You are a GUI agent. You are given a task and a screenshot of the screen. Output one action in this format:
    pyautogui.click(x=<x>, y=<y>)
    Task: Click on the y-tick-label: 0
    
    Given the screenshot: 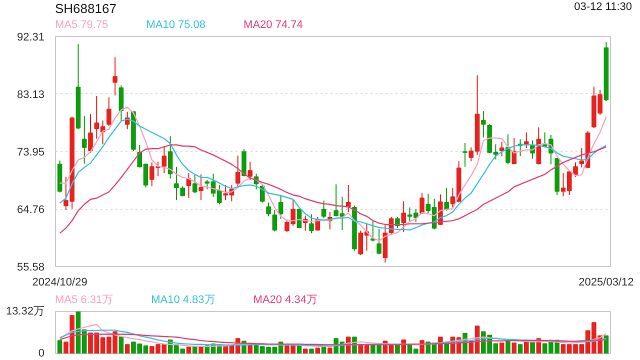 What is the action you would take?
    pyautogui.click(x=41, y=354)
    